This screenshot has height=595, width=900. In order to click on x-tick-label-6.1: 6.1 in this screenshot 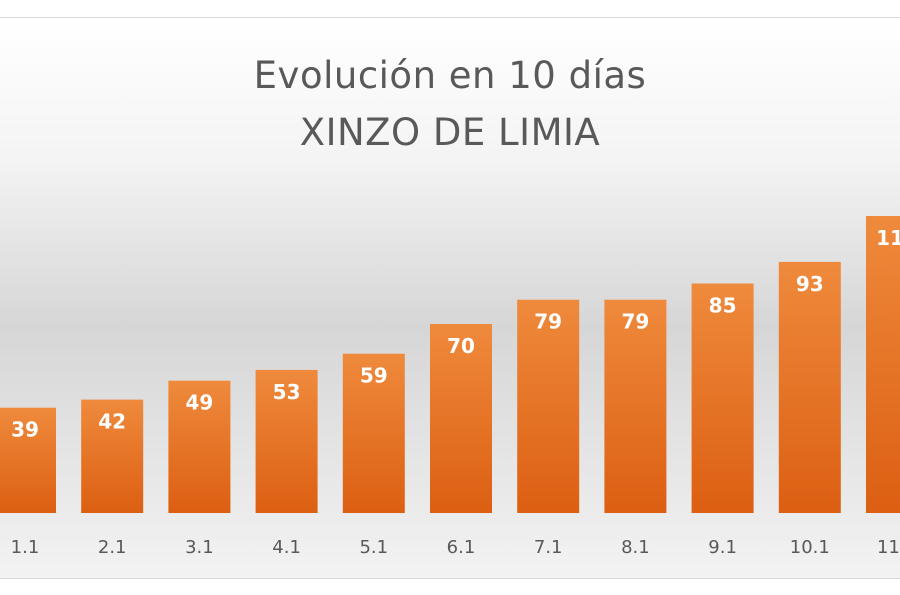, I will do `click(461, 547)`.